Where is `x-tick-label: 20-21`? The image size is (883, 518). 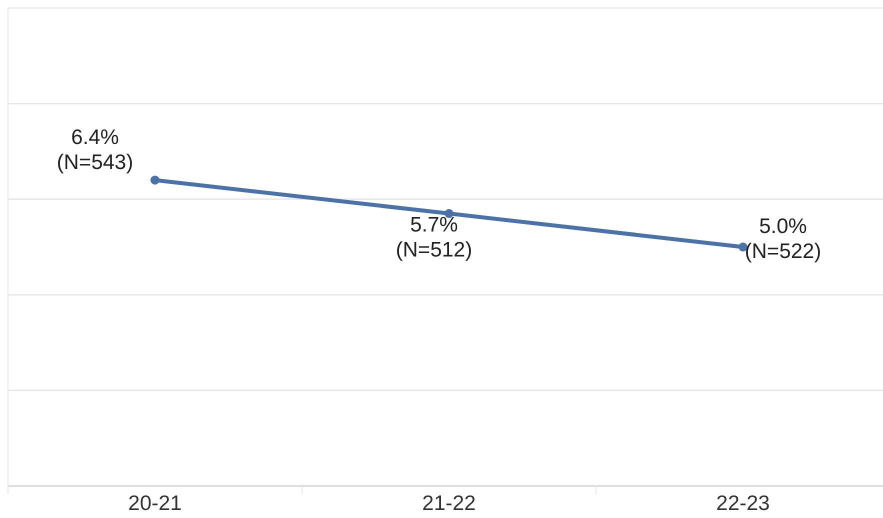
x-tick-label: 20-21 is located at coordinates (155, 503).